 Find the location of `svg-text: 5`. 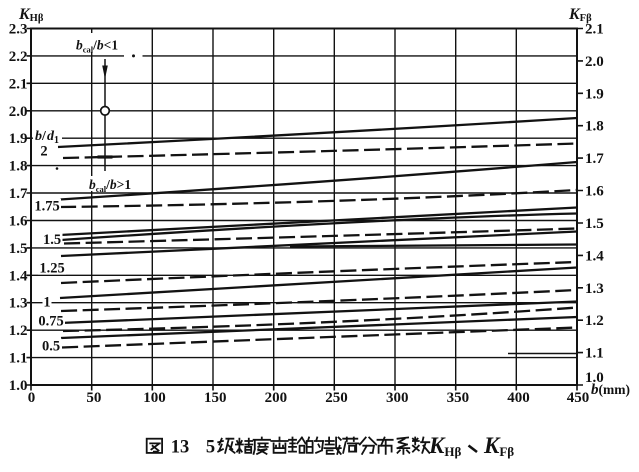

svg-text: 5 is located at coordinates (210, 448).